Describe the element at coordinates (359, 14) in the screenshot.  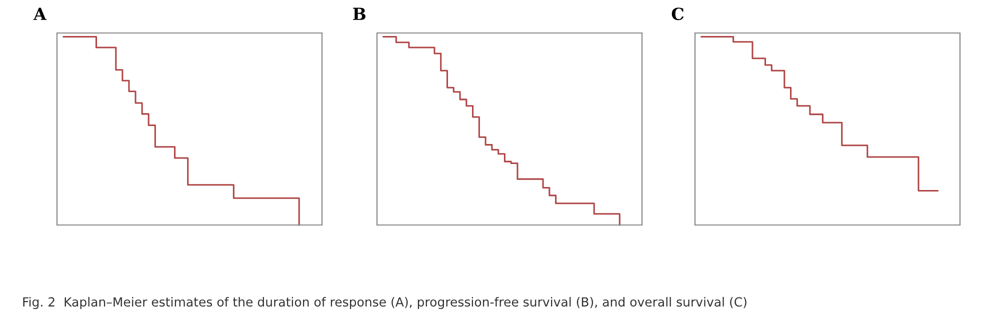
I see `chart-title: B` at that location.